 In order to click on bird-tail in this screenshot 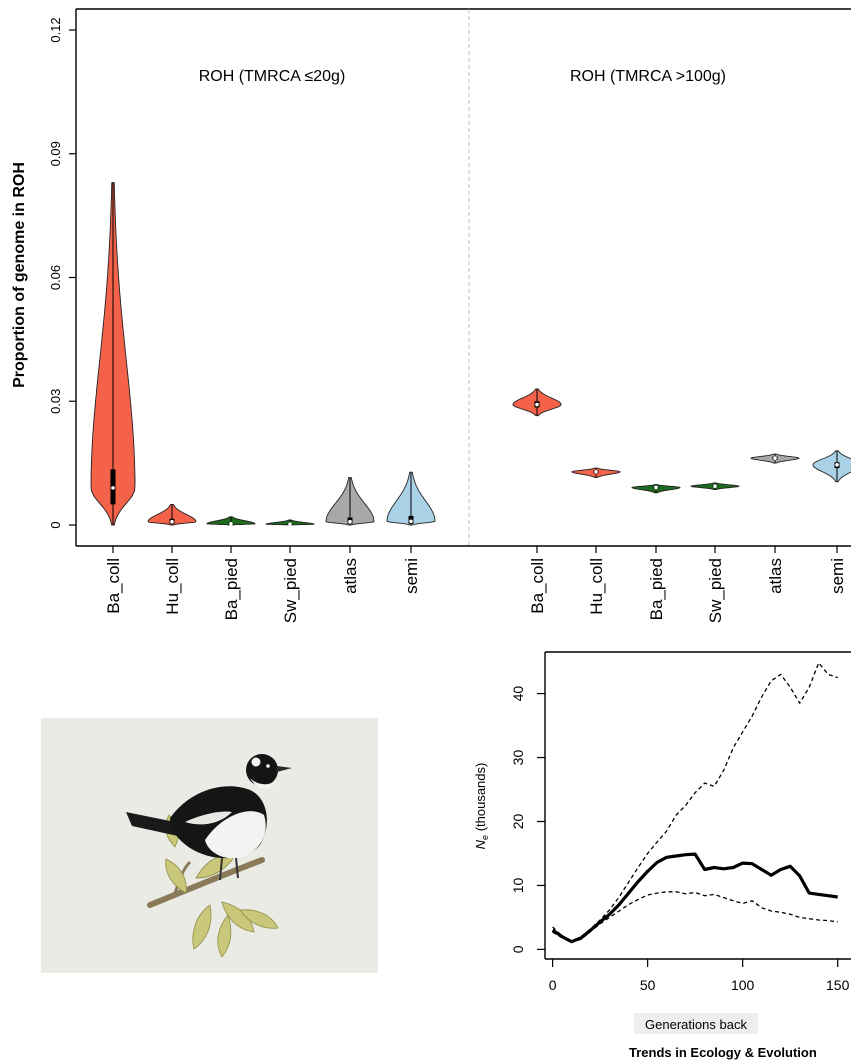, I will do `click(152, 824)`.